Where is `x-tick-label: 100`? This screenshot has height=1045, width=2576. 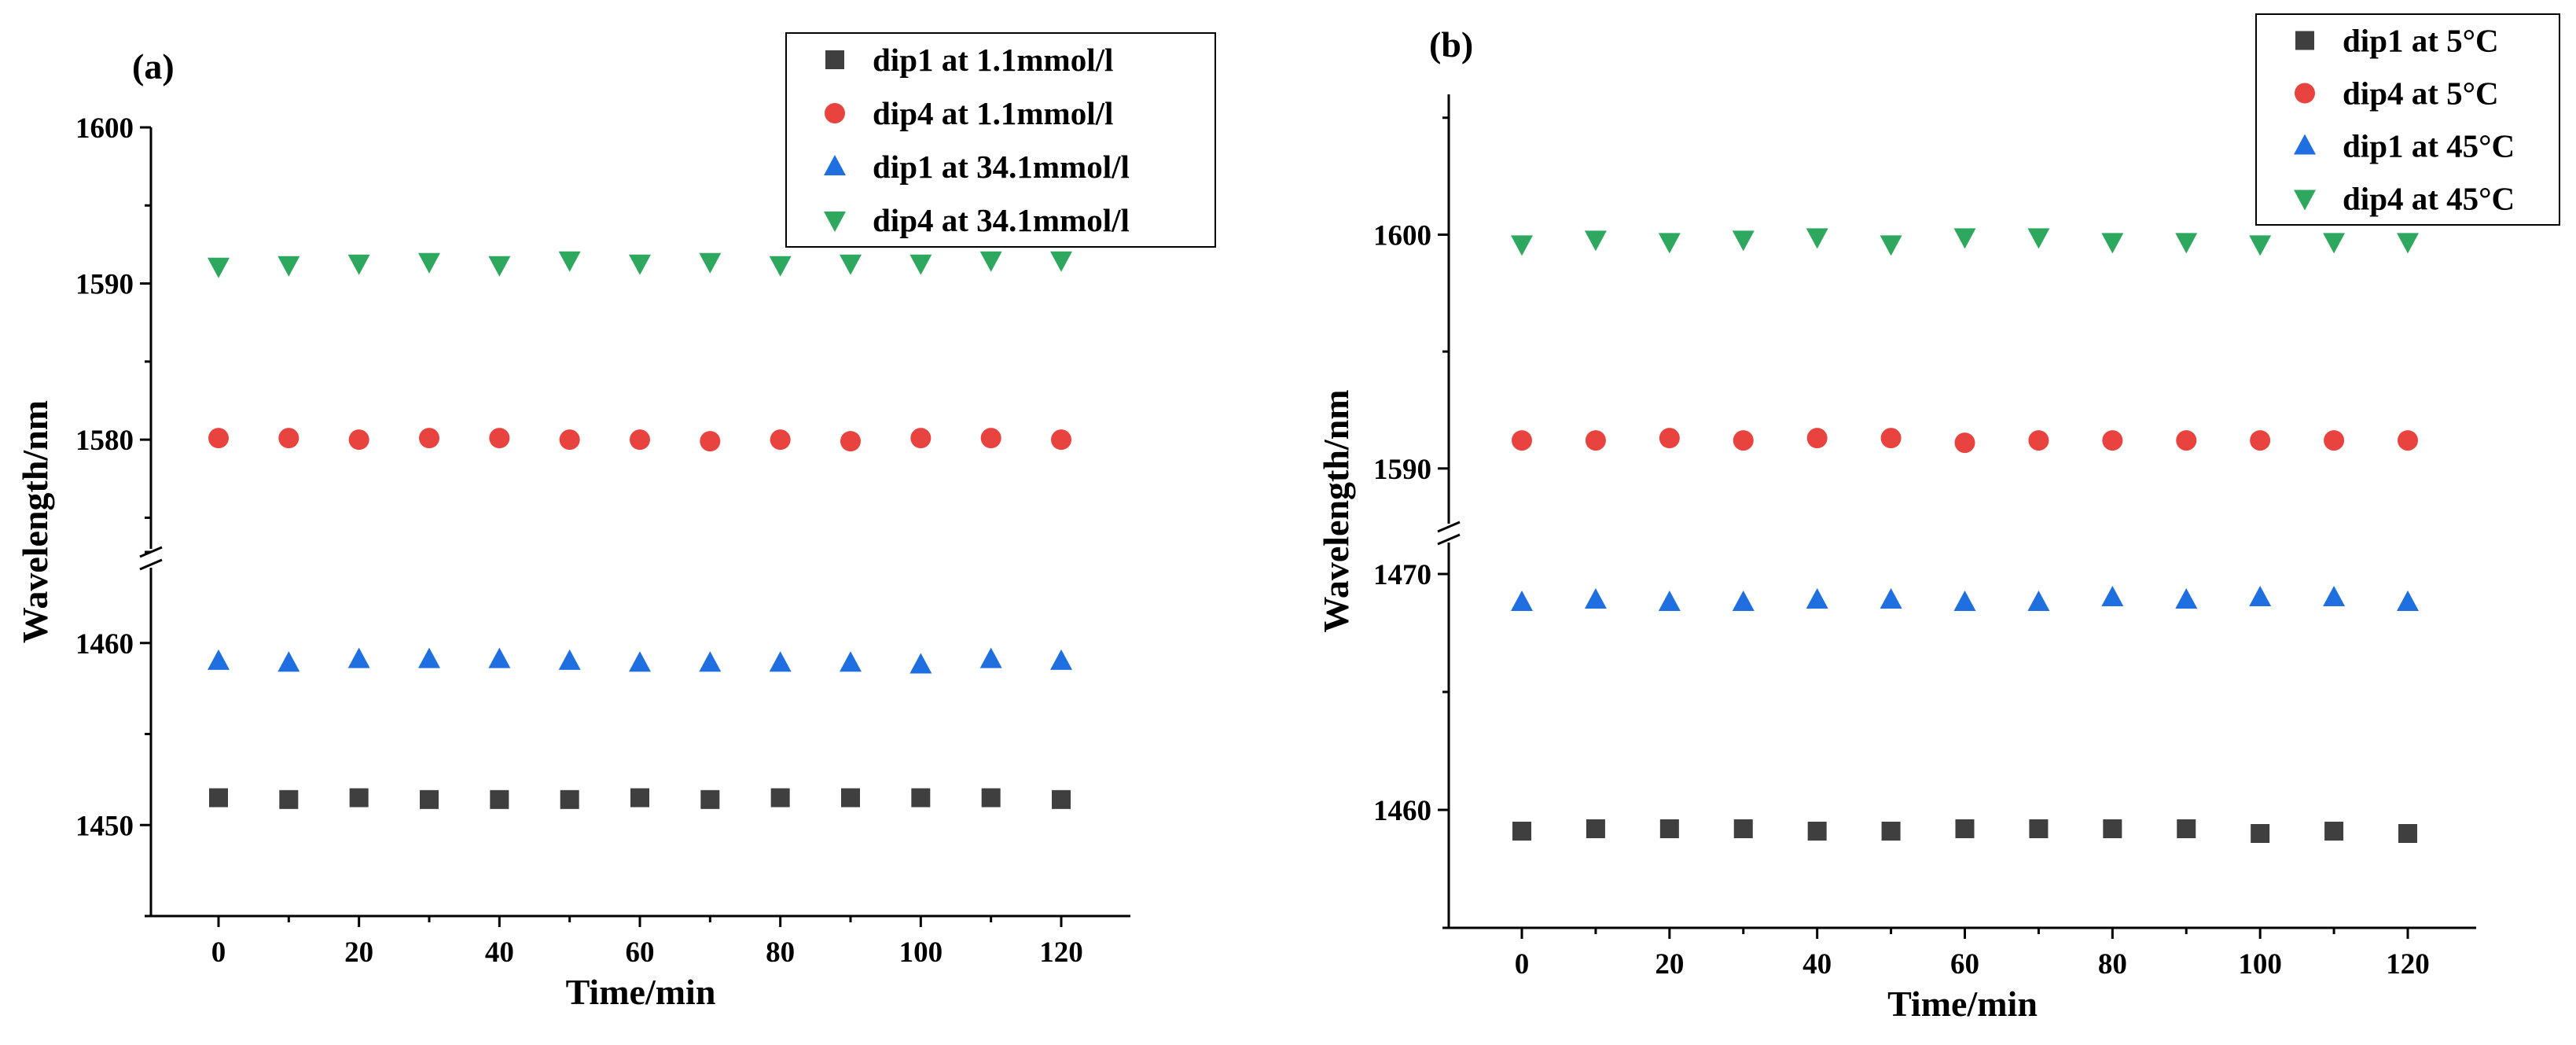 x-tick-label: 100 is located at coordinates (2260, 964).